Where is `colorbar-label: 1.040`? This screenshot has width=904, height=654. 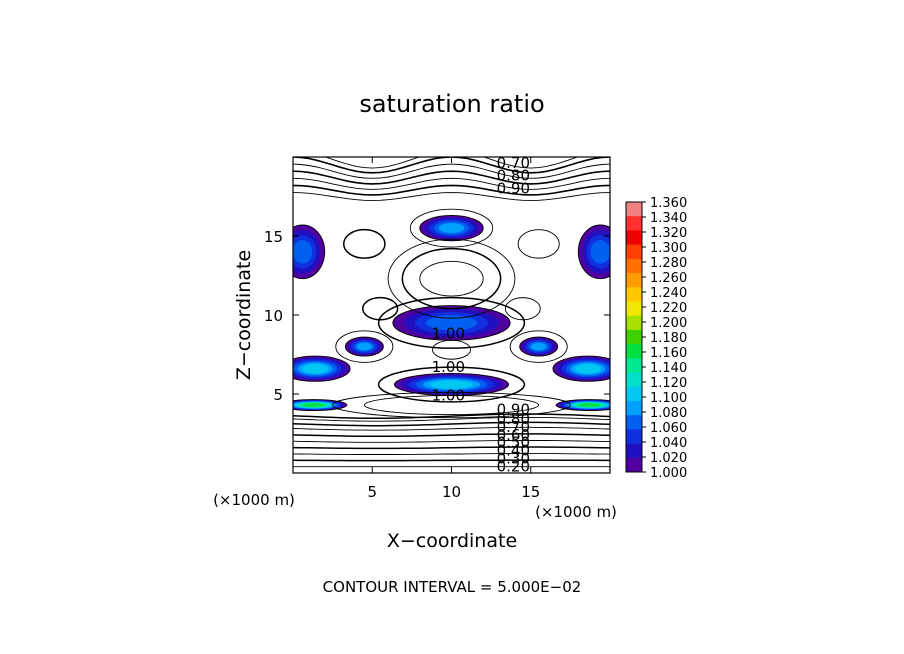 colorbar-label: 1.040 is located at coordinates (668, 443).